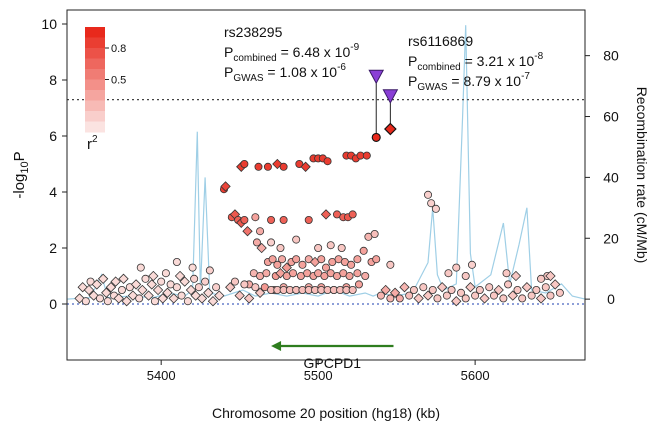  I want to click on y-right-tick-label: 80, so click(611, 56).